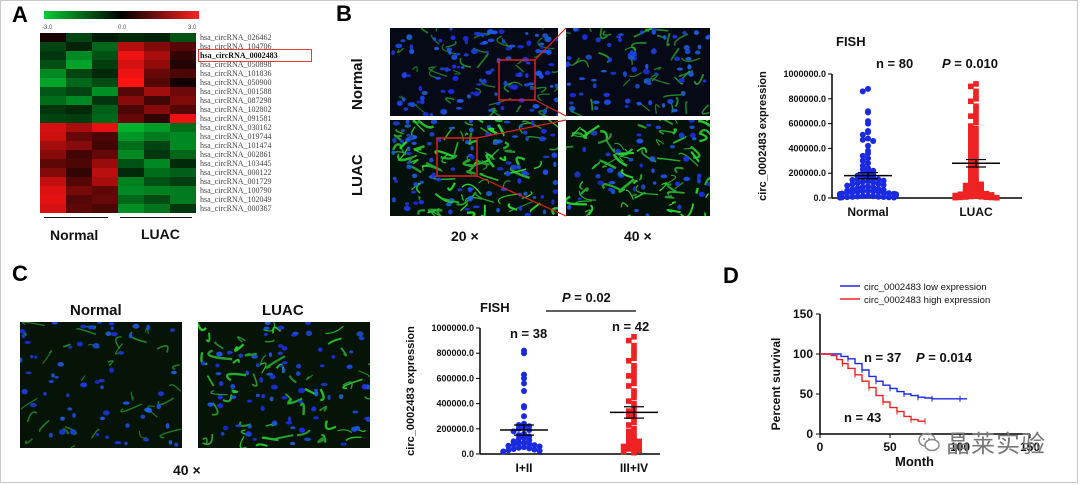 This screenshot has width=1080, height=485. What do you see at coordinates (586, 297) in the screenshot?
I see `annotation-p: P = 0.02` at bounding box center [586, 297].